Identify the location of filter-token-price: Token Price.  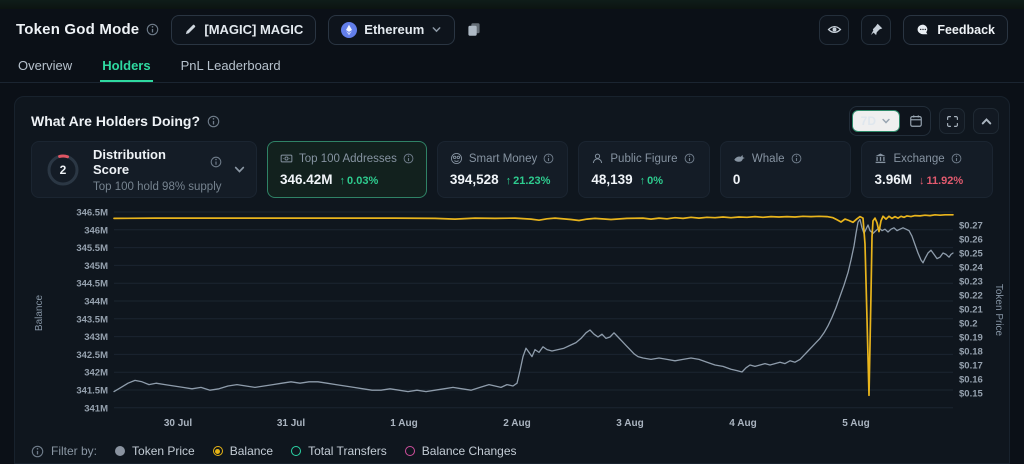
(155, 451).